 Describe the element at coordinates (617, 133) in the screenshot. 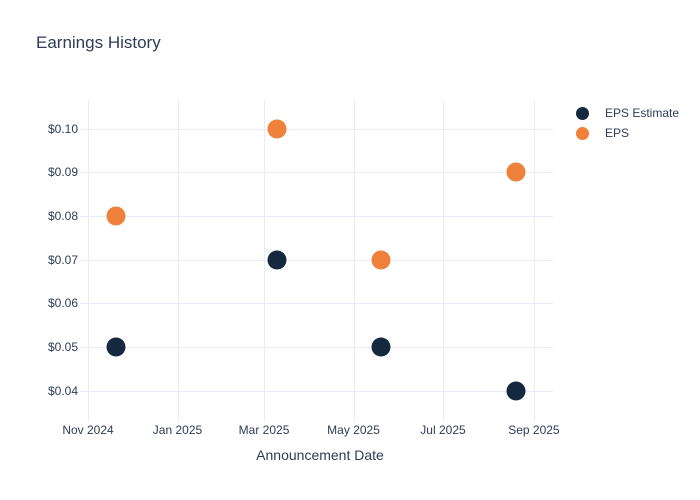

I see `legend-label-eps: EPS` at that location.